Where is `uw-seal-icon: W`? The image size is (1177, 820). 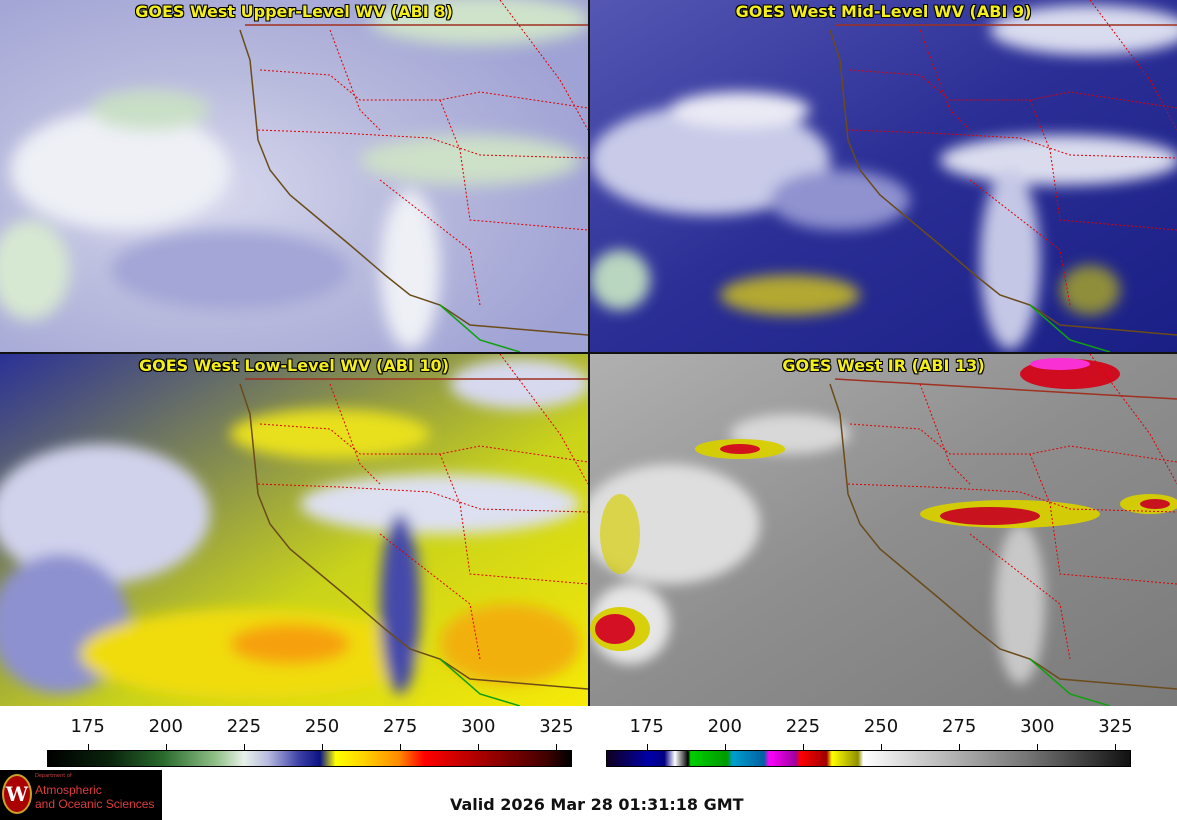
uw-seal-icon: W is located at coordinates (17, 794).